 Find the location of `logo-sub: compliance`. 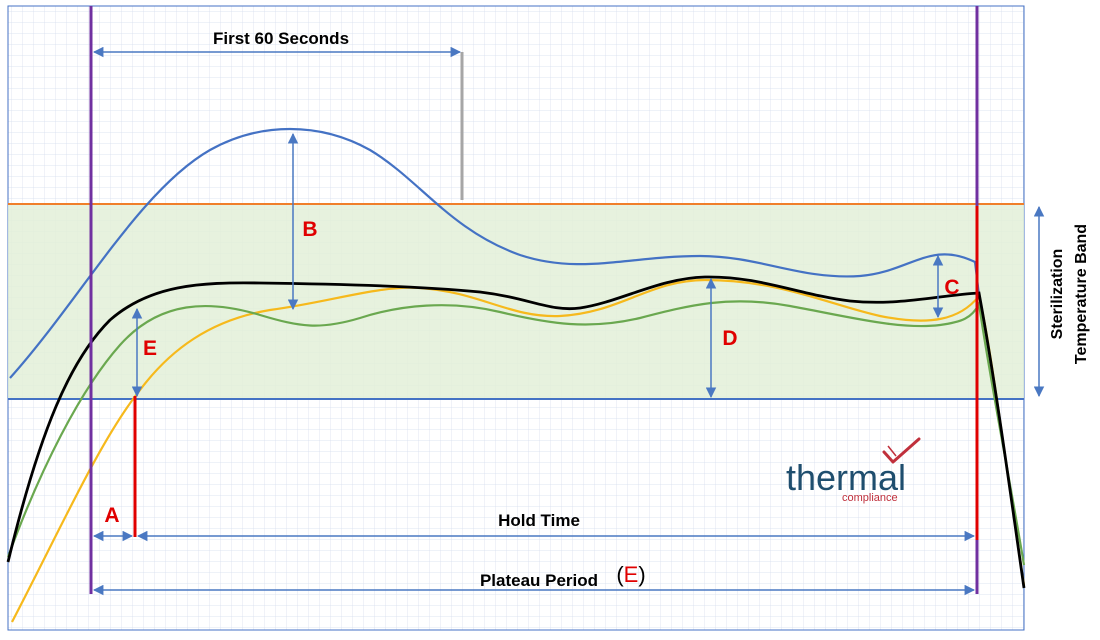

logo-sub: compliance is located at coordinates (870, 498).